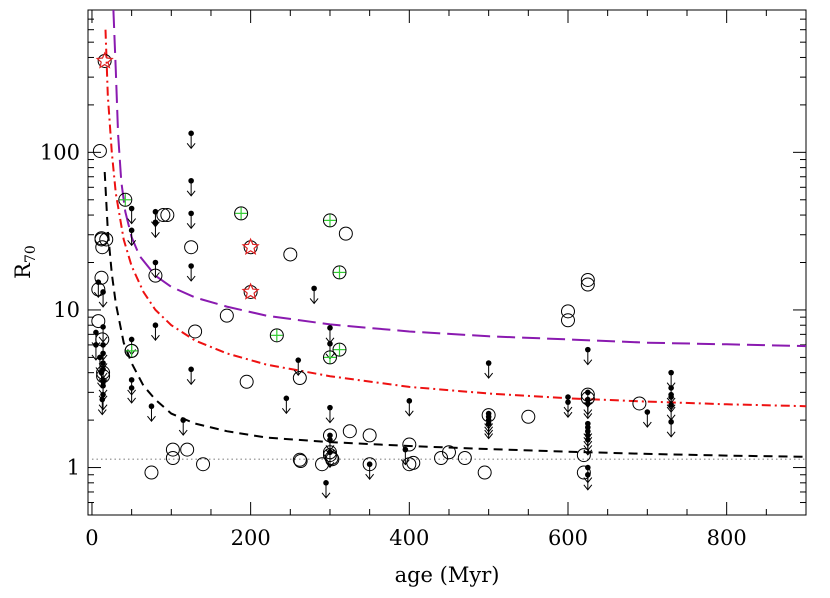  Describe the element at coordinates (31, 254) in the screenshot. I see `y-axis-label-subscript: 70` at that location.